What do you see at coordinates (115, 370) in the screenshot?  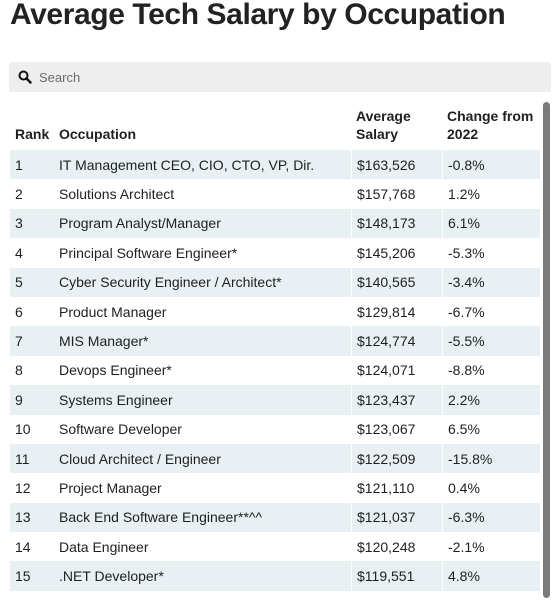 I see `occupation-cell: Devops Engineer*` at bounding box center [115, 370].